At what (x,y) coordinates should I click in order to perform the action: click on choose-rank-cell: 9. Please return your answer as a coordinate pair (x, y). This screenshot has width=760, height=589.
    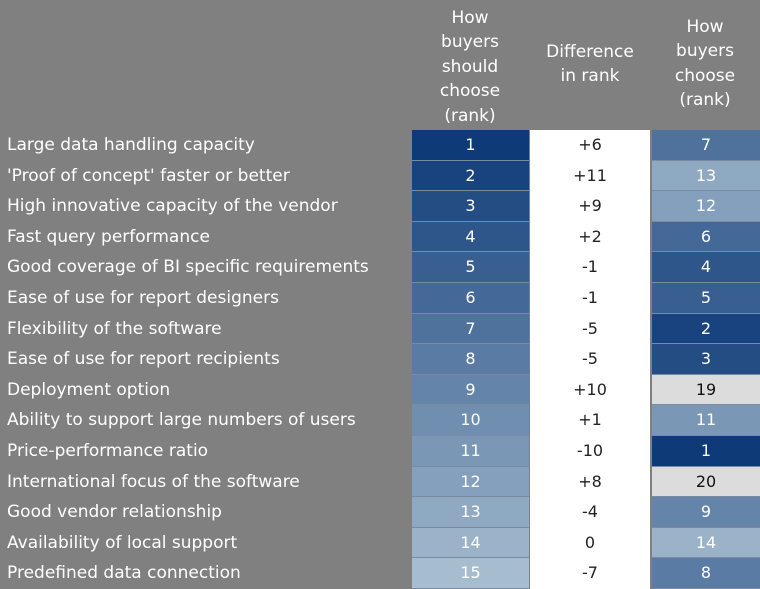
    Looking at the image, I should click on (706, 512).